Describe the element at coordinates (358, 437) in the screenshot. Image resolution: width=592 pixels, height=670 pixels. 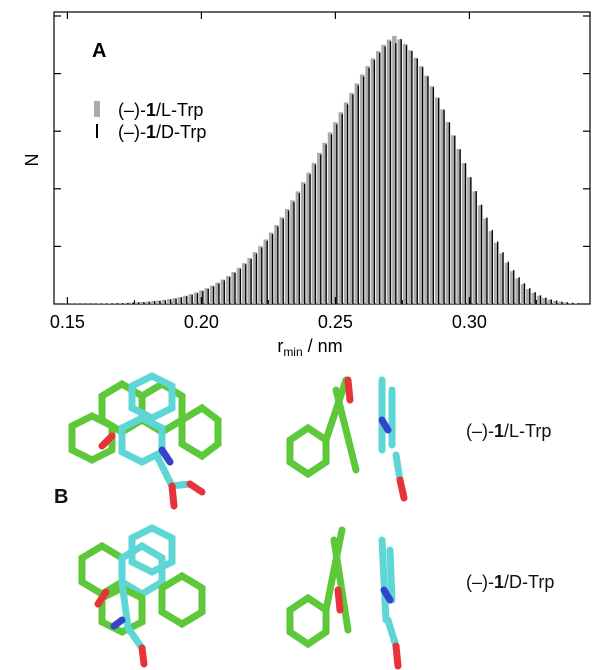
I see `molecule-l-trp-side-view` at that location.